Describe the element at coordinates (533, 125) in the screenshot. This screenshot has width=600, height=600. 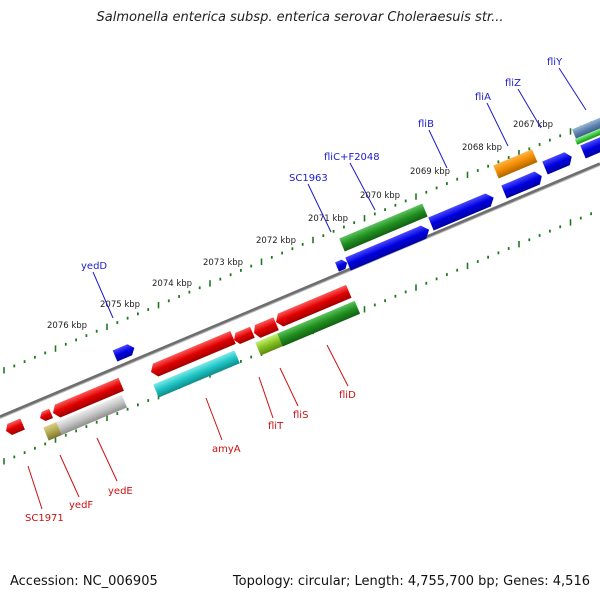
I see `tick-label: 2067 kbp` at that location.